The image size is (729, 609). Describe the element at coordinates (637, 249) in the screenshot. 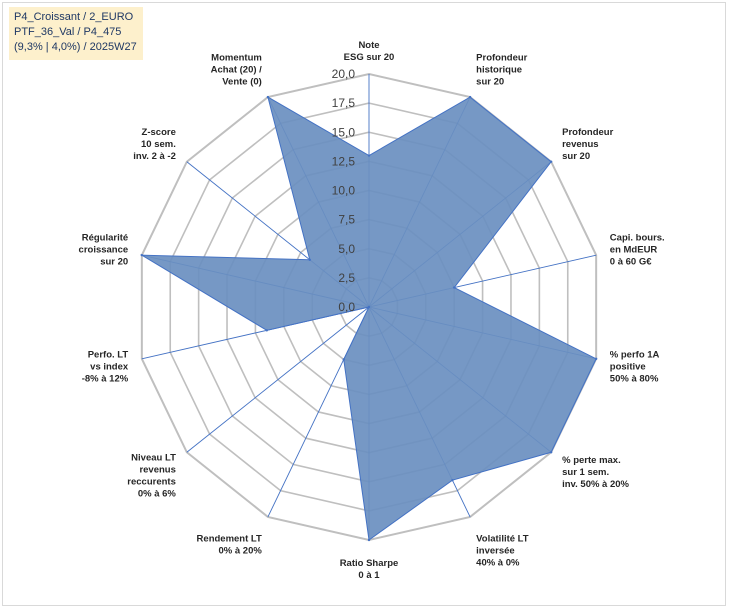

I see `axis-label: Capi. bours. en MdEUR 0 à 60 G€` at that location.